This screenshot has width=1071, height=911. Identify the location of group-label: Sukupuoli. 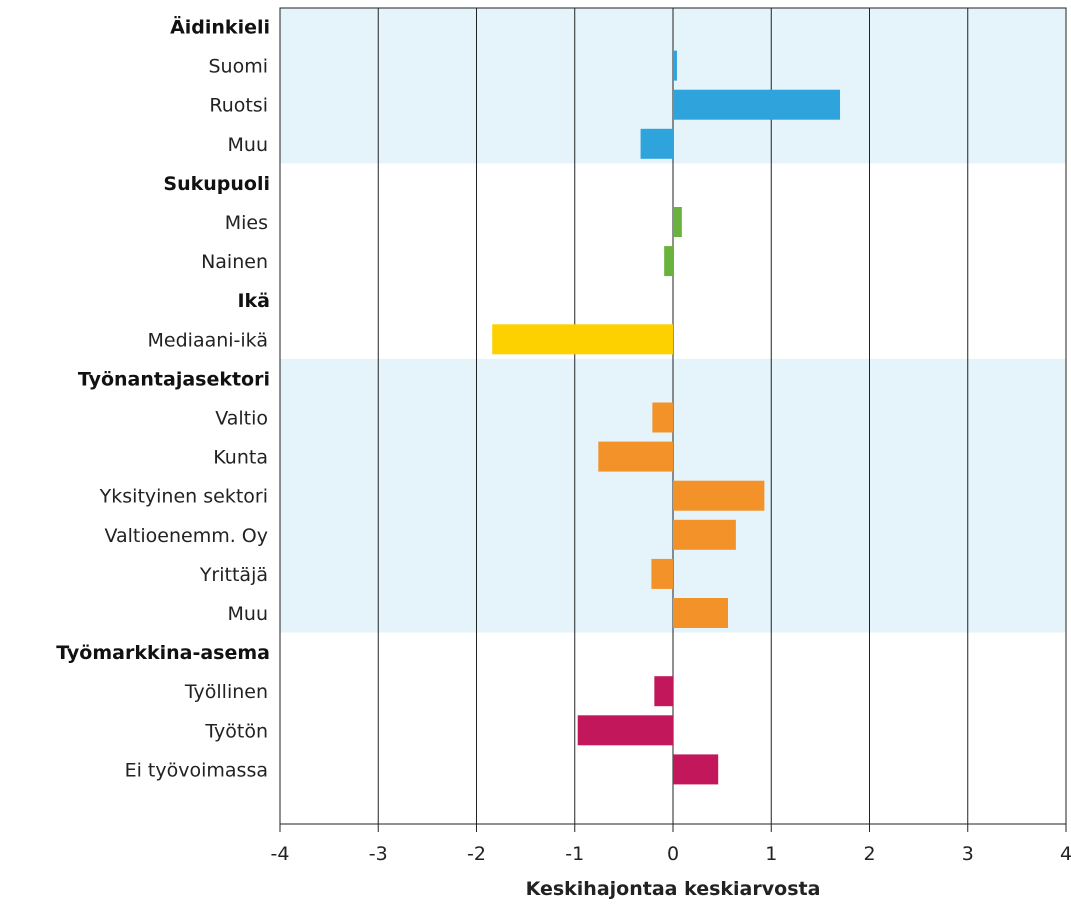
(216, 184).